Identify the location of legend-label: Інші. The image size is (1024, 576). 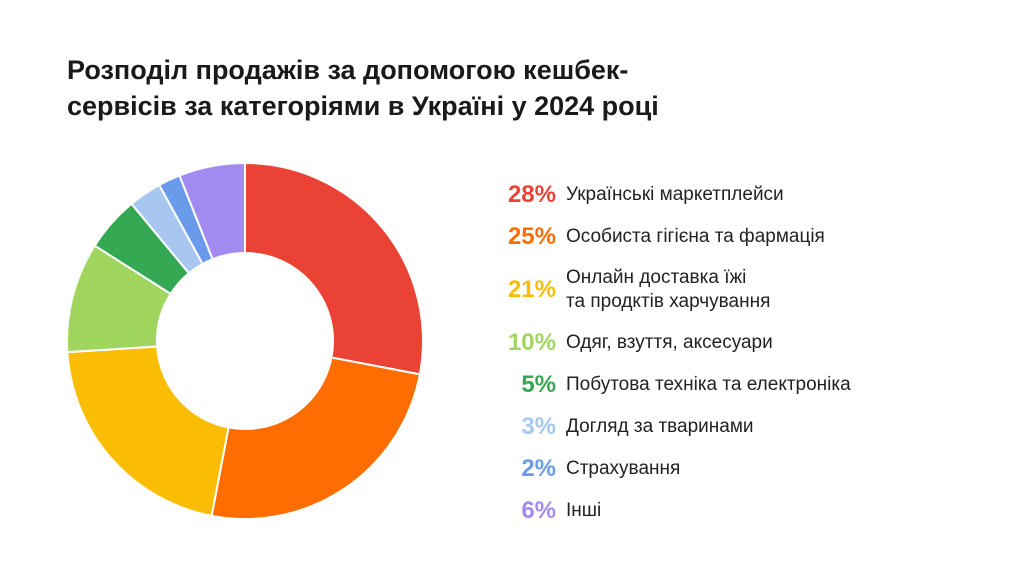
(584, 510).